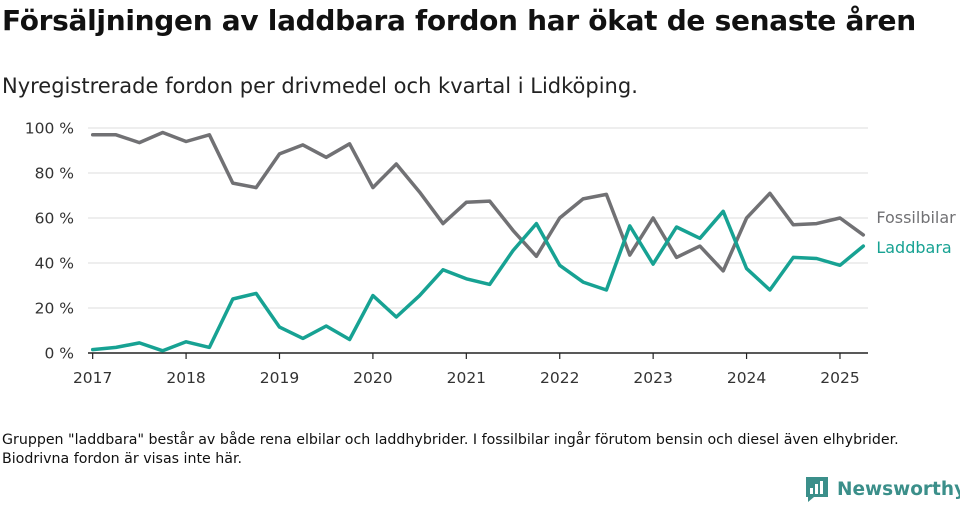 Image resolution: width=960 pixels, height=505 pixels. Describe the element at coordinates (839, 378) in the screenshot. I see `x-tick-label: 2025` at that location.